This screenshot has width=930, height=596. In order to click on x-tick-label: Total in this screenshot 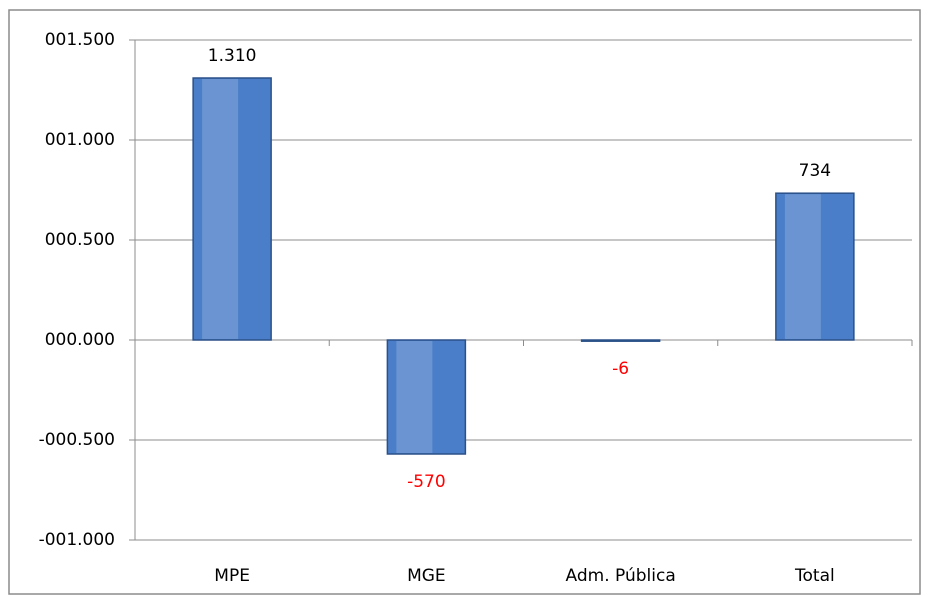, I will do `click(814, 576)`.